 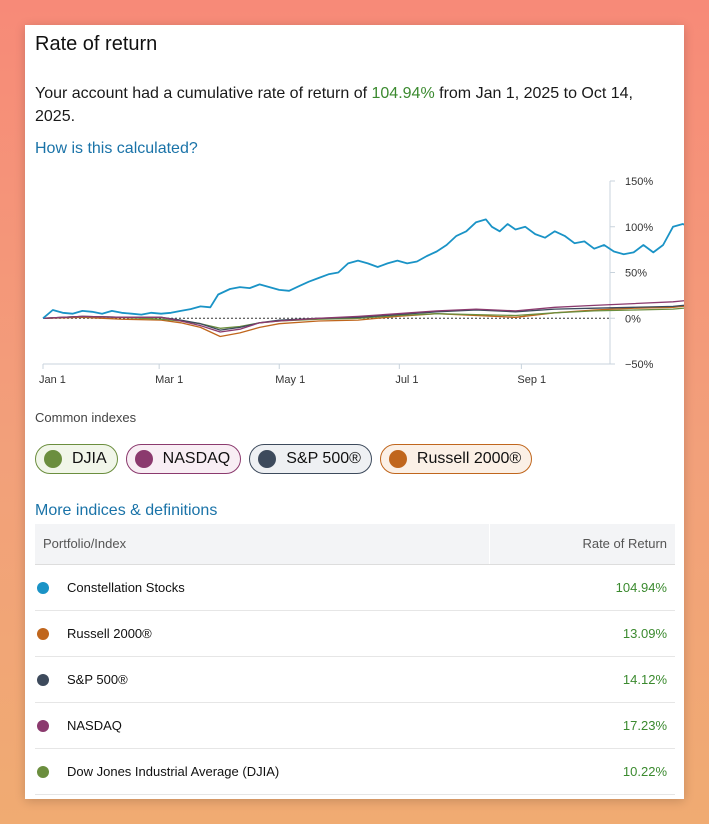 I want to click on y-tick-label: 50%, so click(x=636, y=274).